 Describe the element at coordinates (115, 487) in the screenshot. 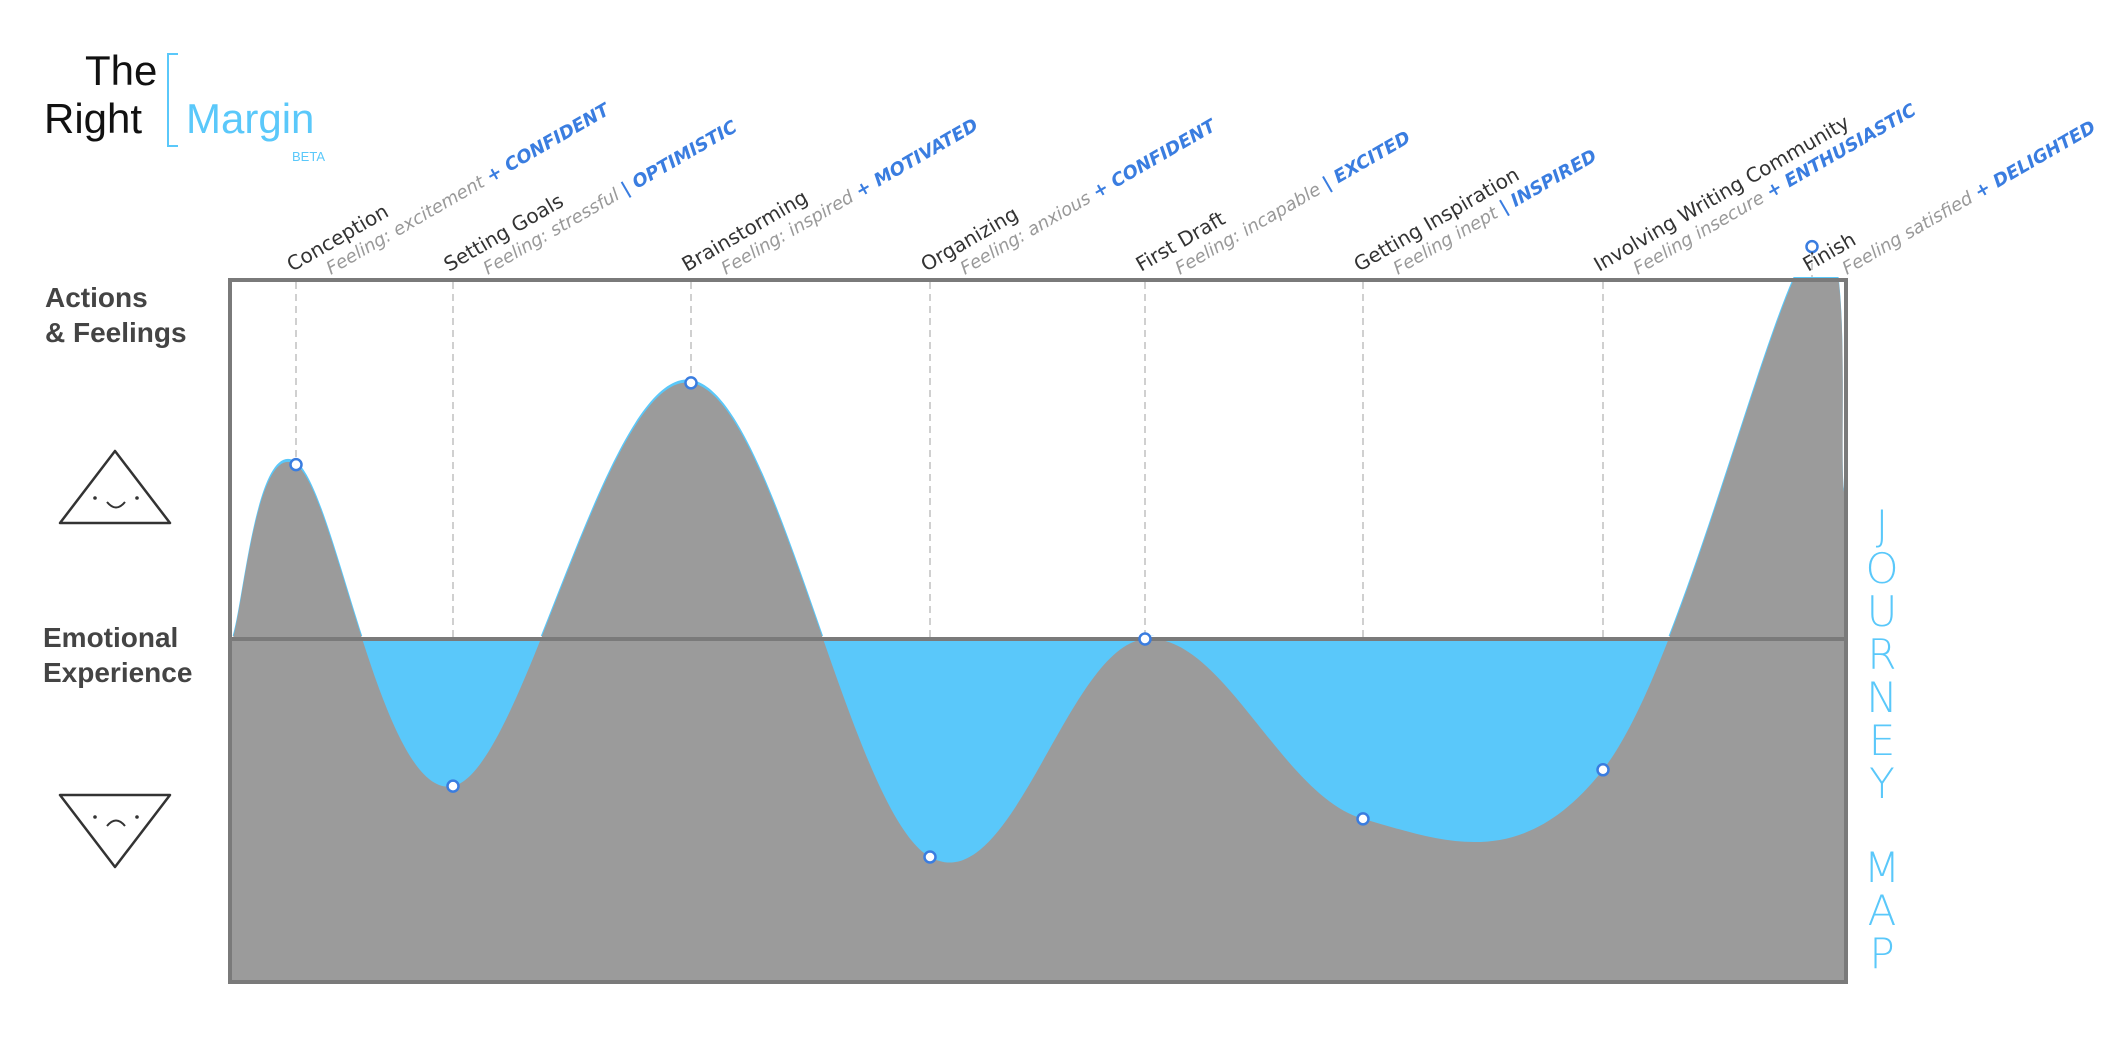

I see `happy-triangle-icon` at that location.